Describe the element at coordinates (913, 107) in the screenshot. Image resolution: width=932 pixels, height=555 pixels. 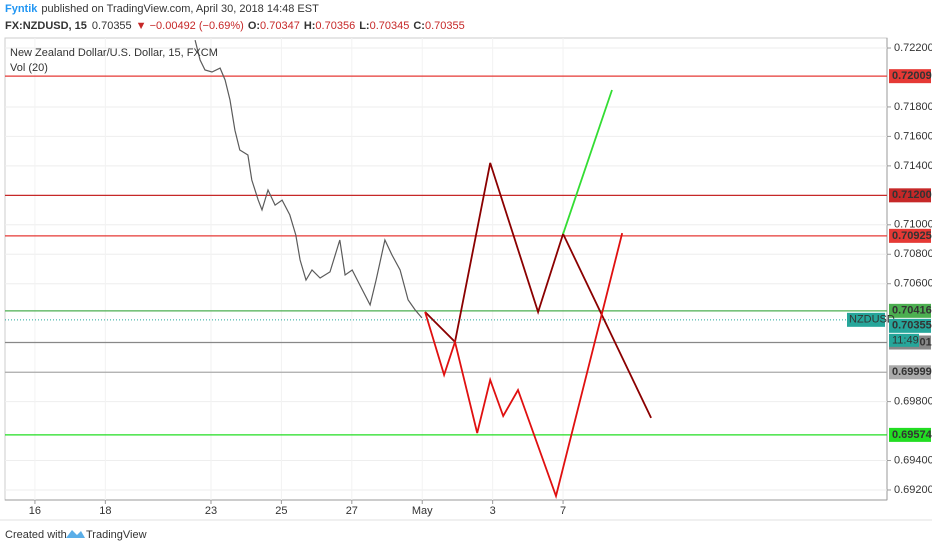
I see `y-tick-label: 0.71800` at that location.